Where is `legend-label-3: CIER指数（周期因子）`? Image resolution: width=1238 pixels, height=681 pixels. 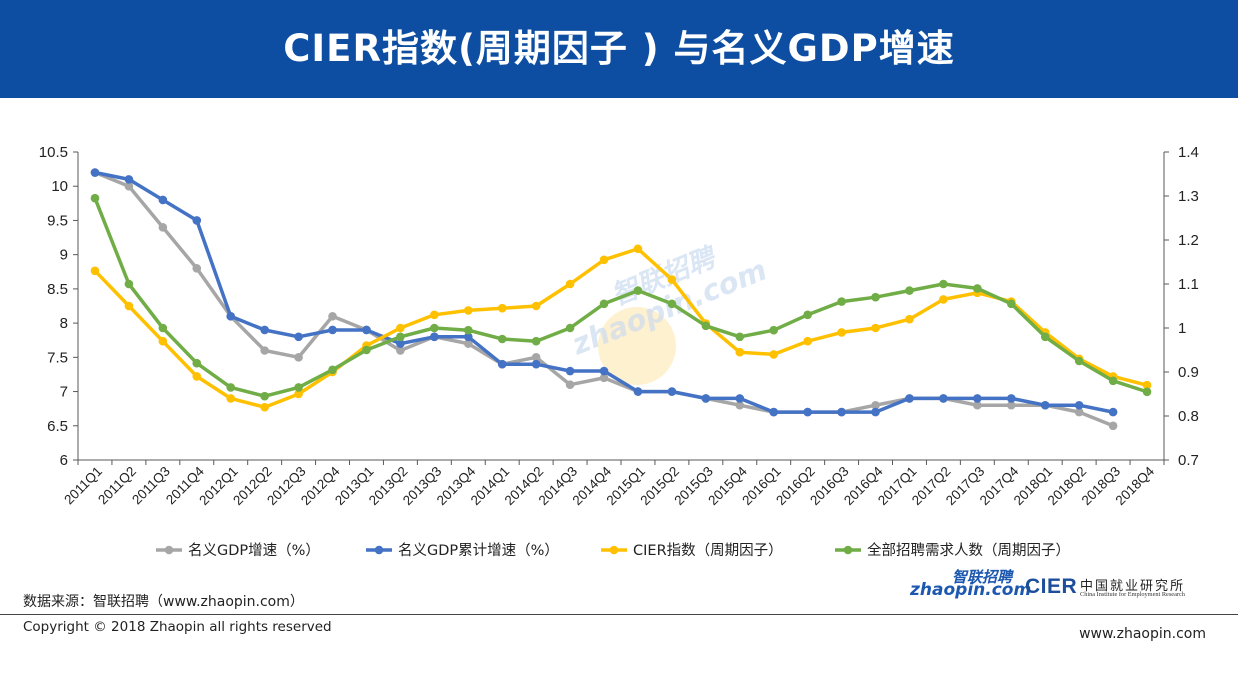
legend-label-3: CIER指数（周期因子） is located at coordinates (708, 550).